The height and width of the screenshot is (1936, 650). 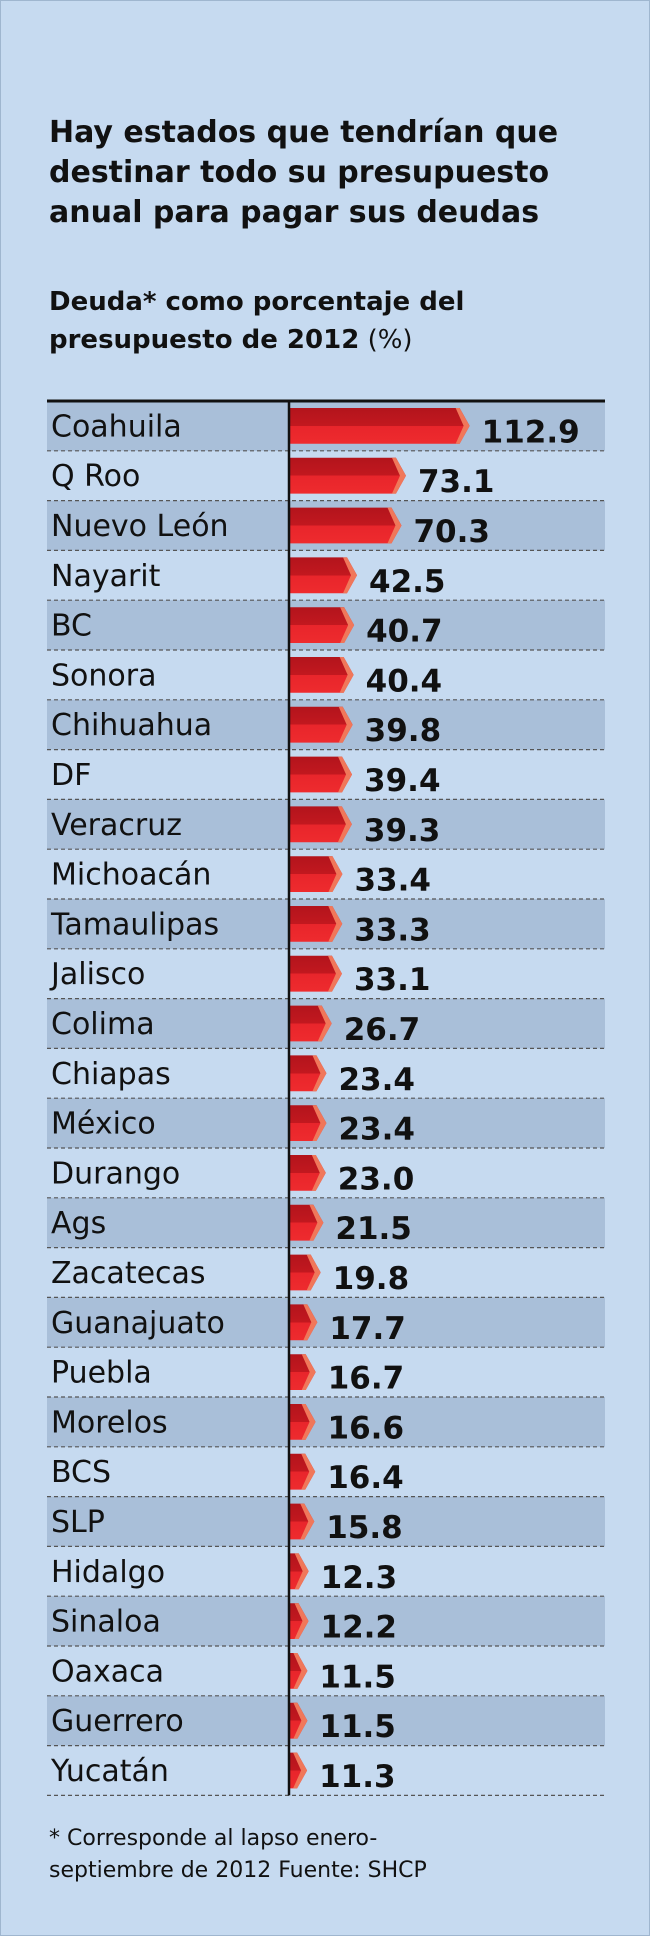 I want to click on category-label: Sonora, so click(x=103, y=675).